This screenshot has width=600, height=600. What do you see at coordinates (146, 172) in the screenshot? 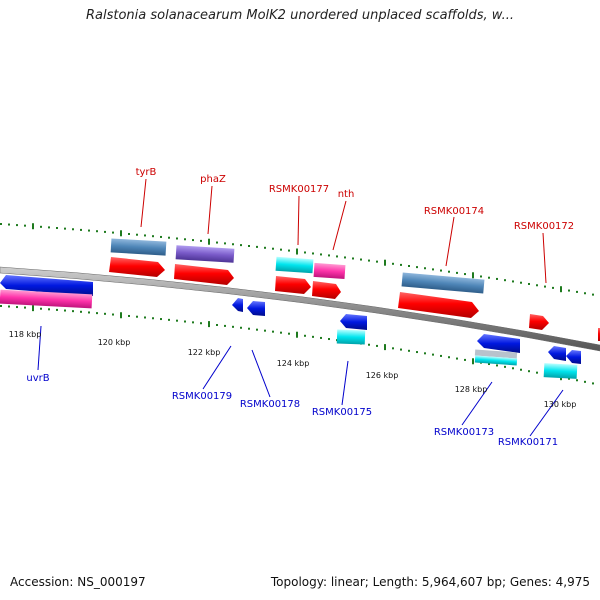
I see `gene-label-tyrb: tyrB` at bounding box center [146, 172].